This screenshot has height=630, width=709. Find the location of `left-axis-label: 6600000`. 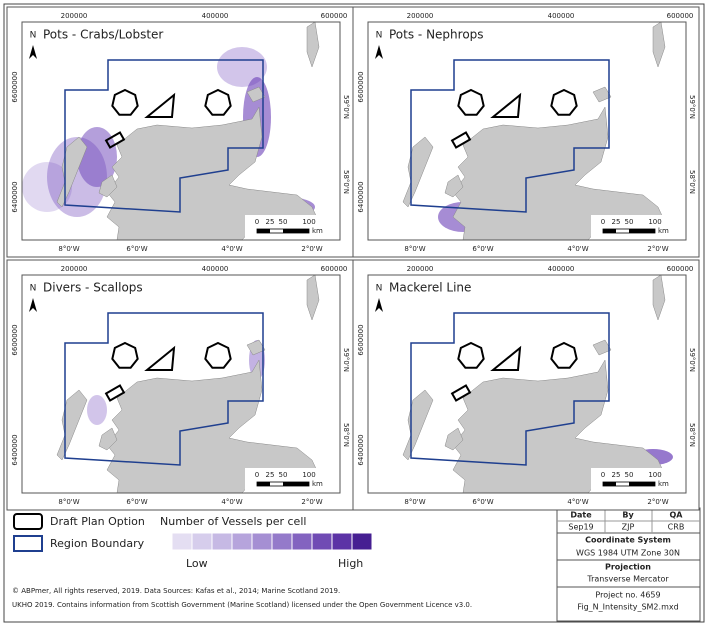

left-axis-label: 6600000 is located at coordinates (15, 86).